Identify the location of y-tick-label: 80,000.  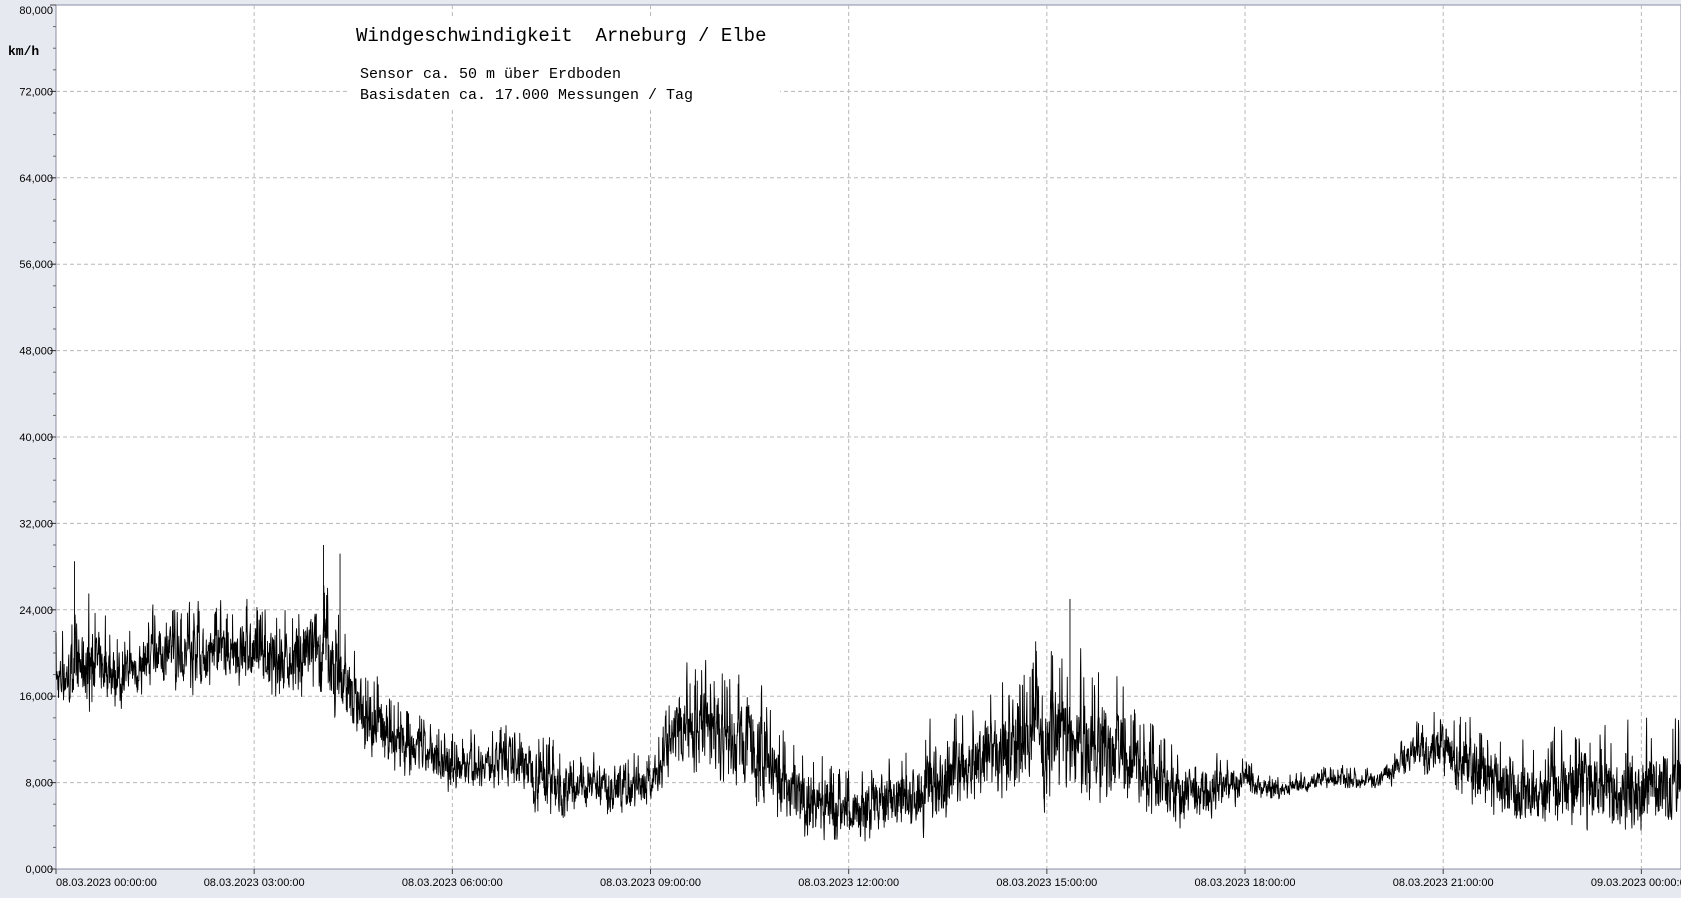
(36, 11).